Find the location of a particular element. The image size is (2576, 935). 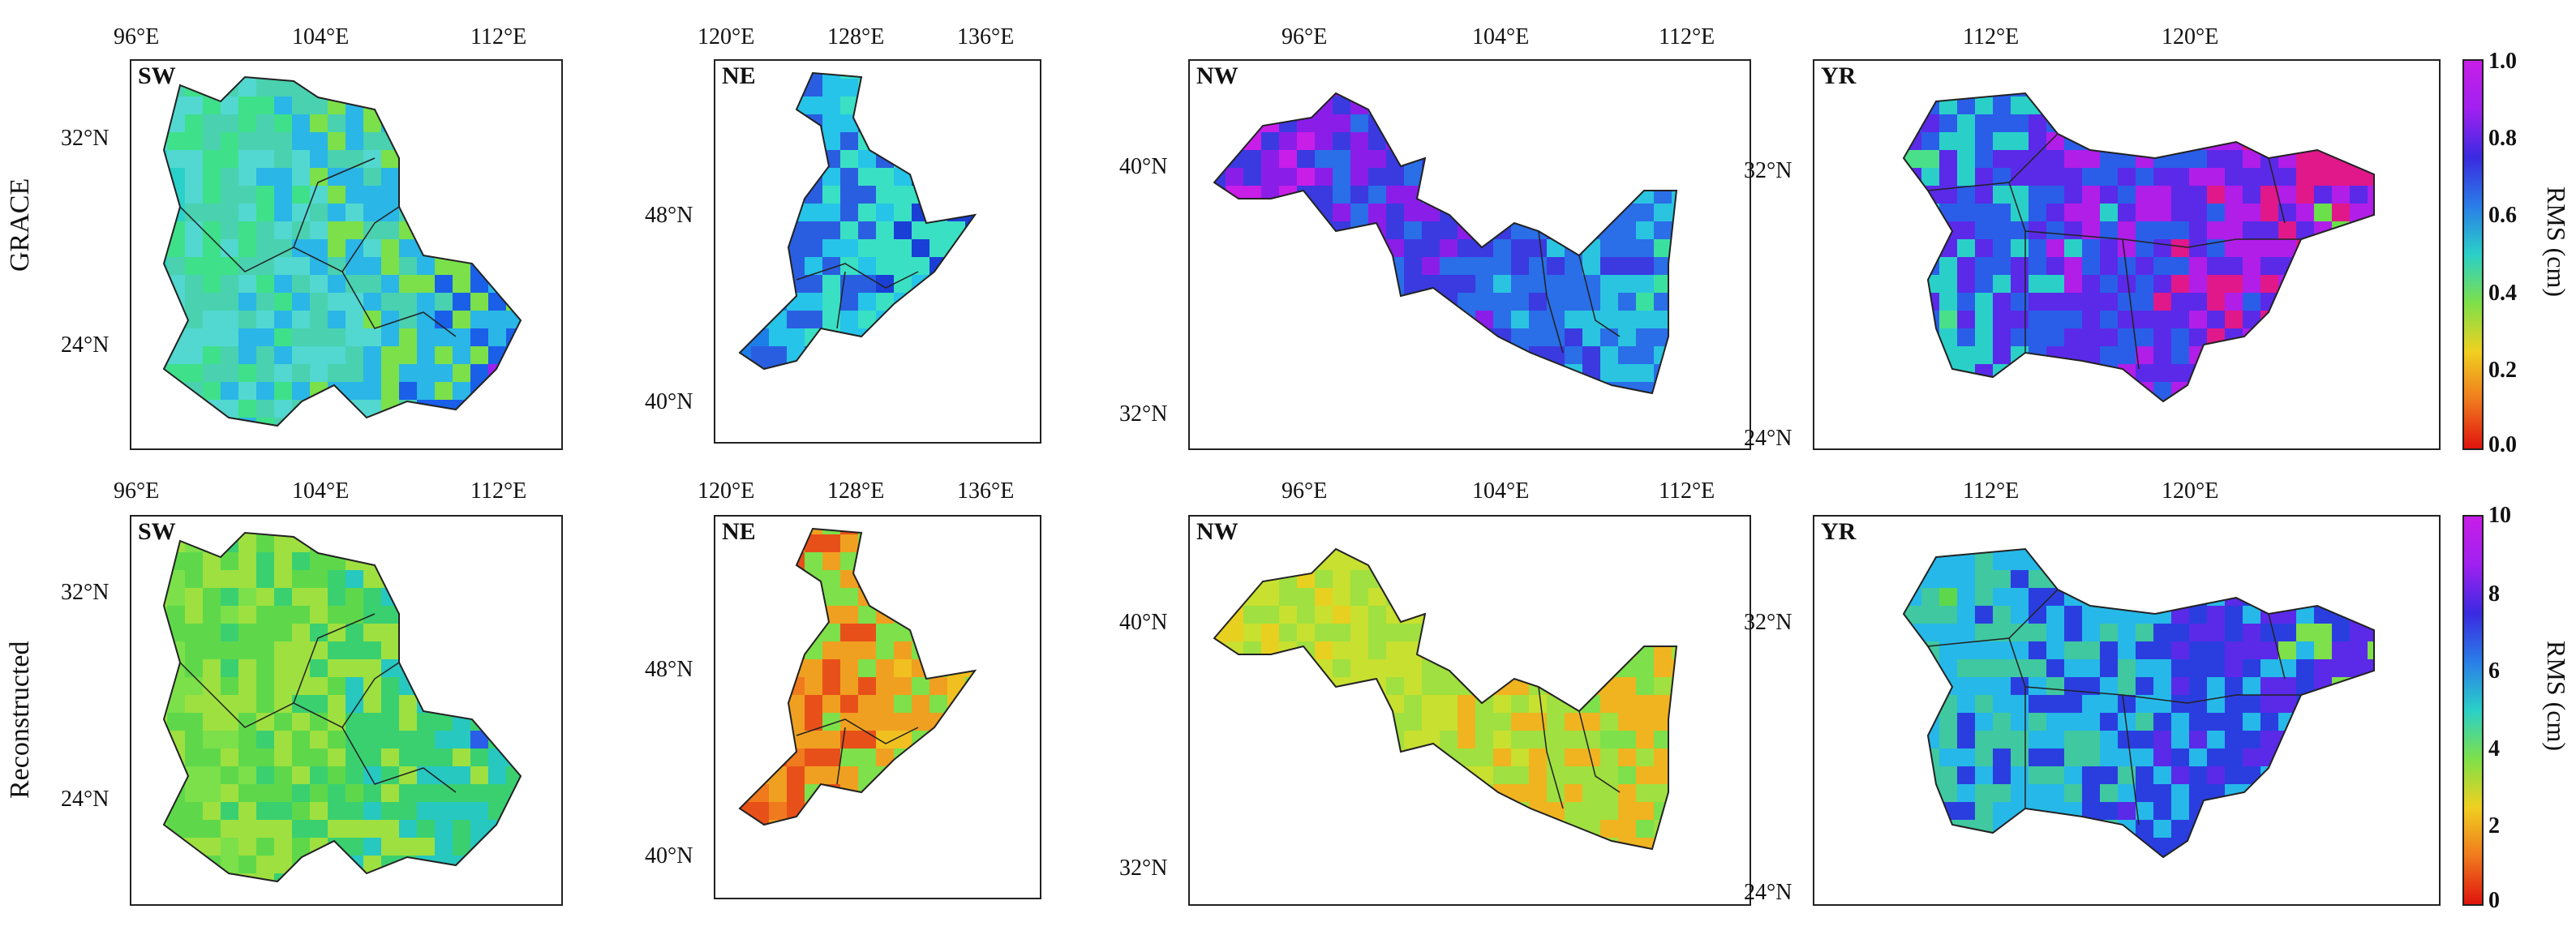

map-panel-yr-reconstructed: YR is located at coordinates (2127, 710).